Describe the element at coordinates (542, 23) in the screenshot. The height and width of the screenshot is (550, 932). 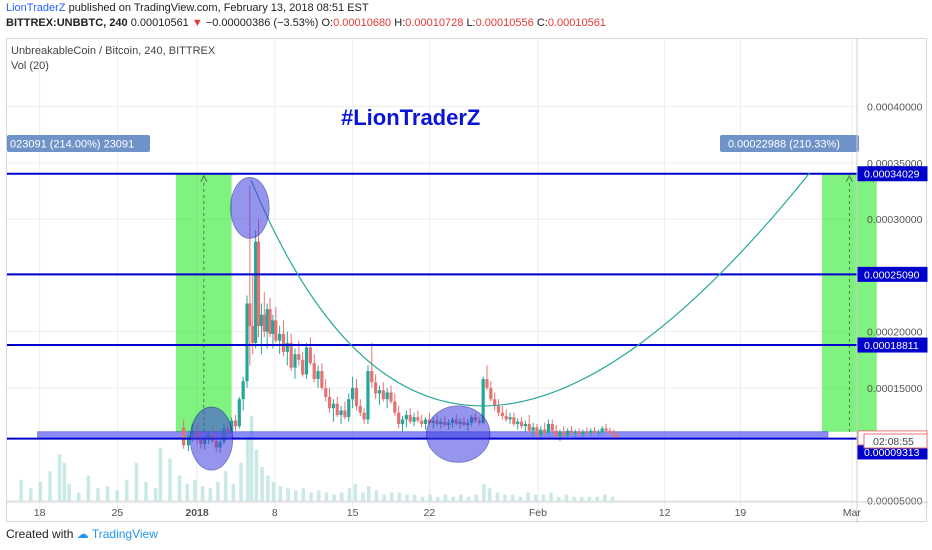
I see `close-label: C:` at that location.